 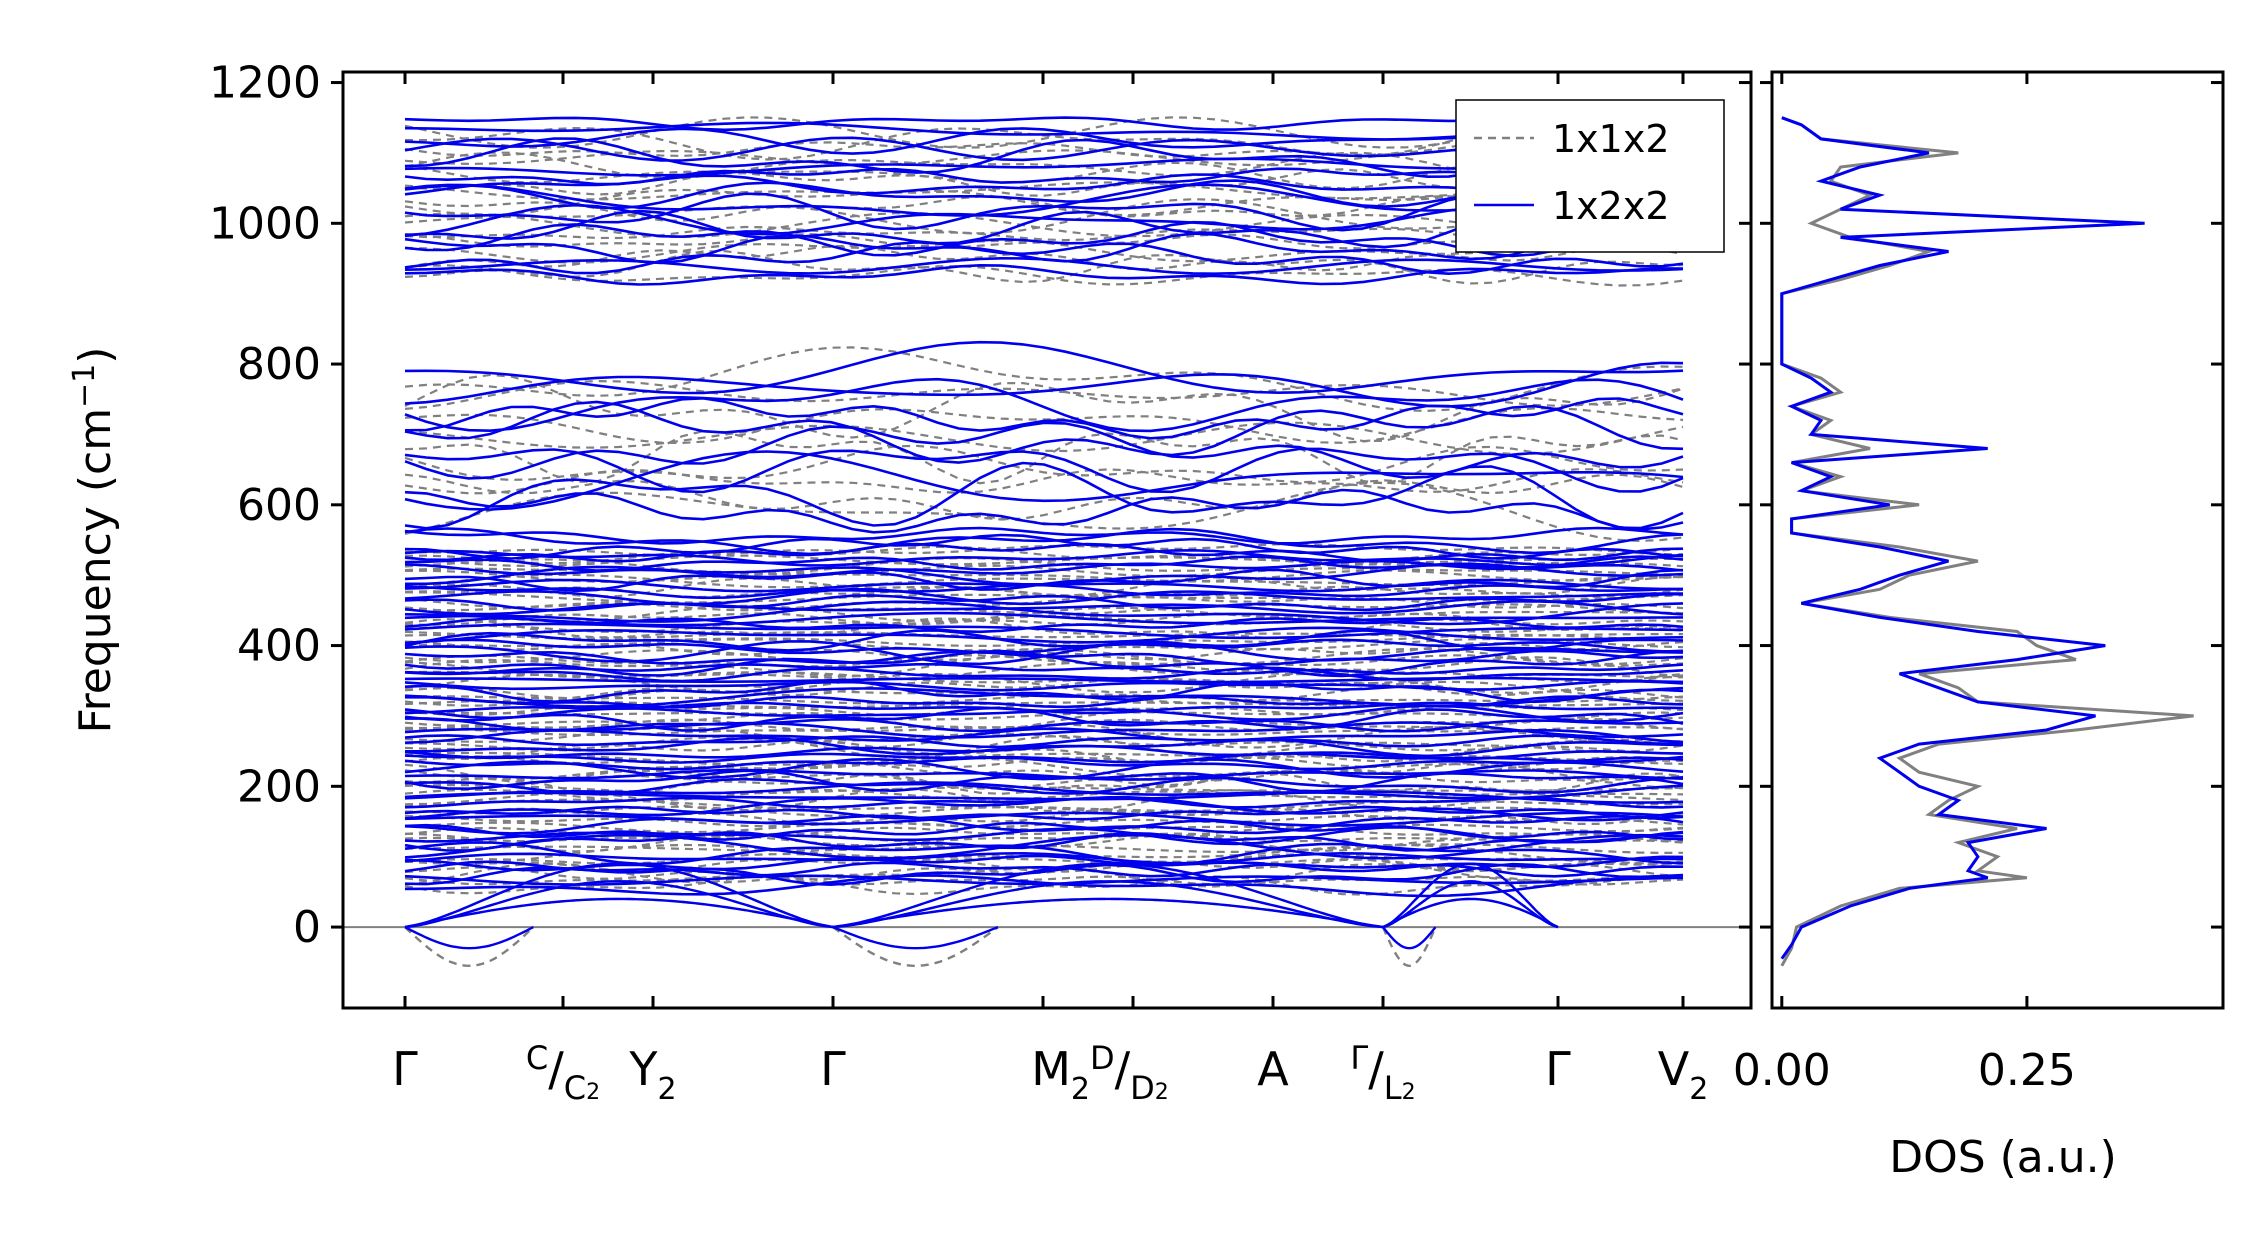 I want to click on y-tick-label: 0, so click(x=307, y=927).